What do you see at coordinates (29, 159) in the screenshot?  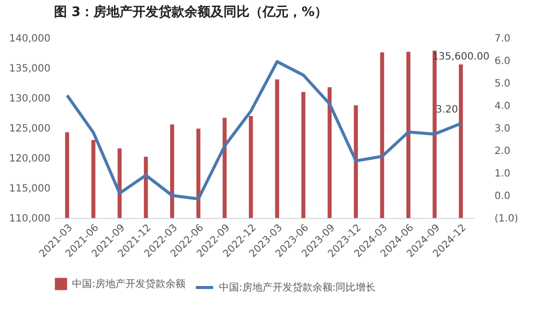 I see `y-tick-label: 120,000` at bounding box center [29, 159].